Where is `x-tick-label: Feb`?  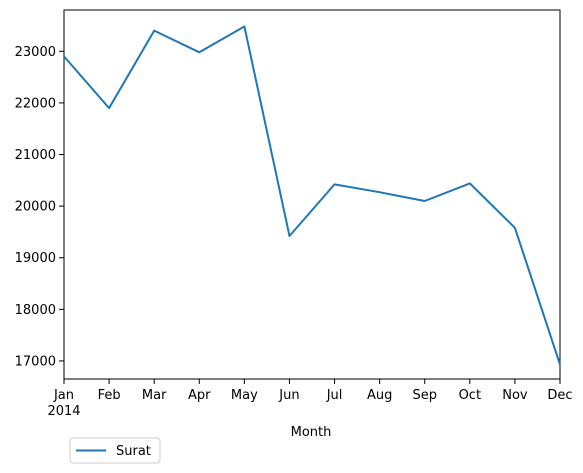 x-tick-label: Feb is located at coordinates (109, 395).